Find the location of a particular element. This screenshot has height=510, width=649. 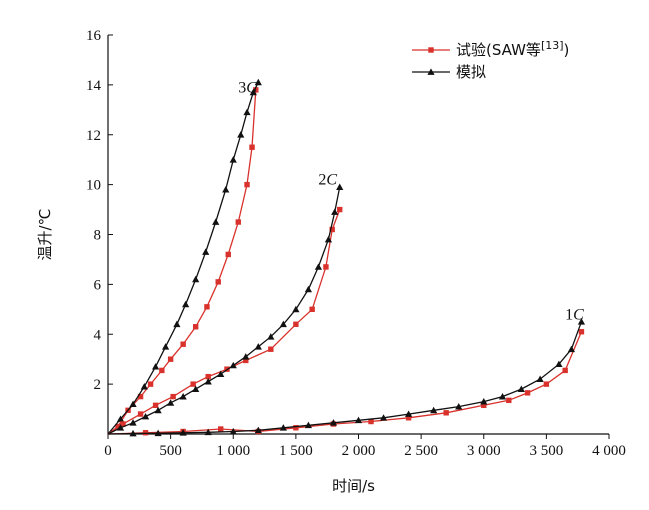

legend-entry-square: 试验(SAW等[13]) is located at coordinates (490, 49).